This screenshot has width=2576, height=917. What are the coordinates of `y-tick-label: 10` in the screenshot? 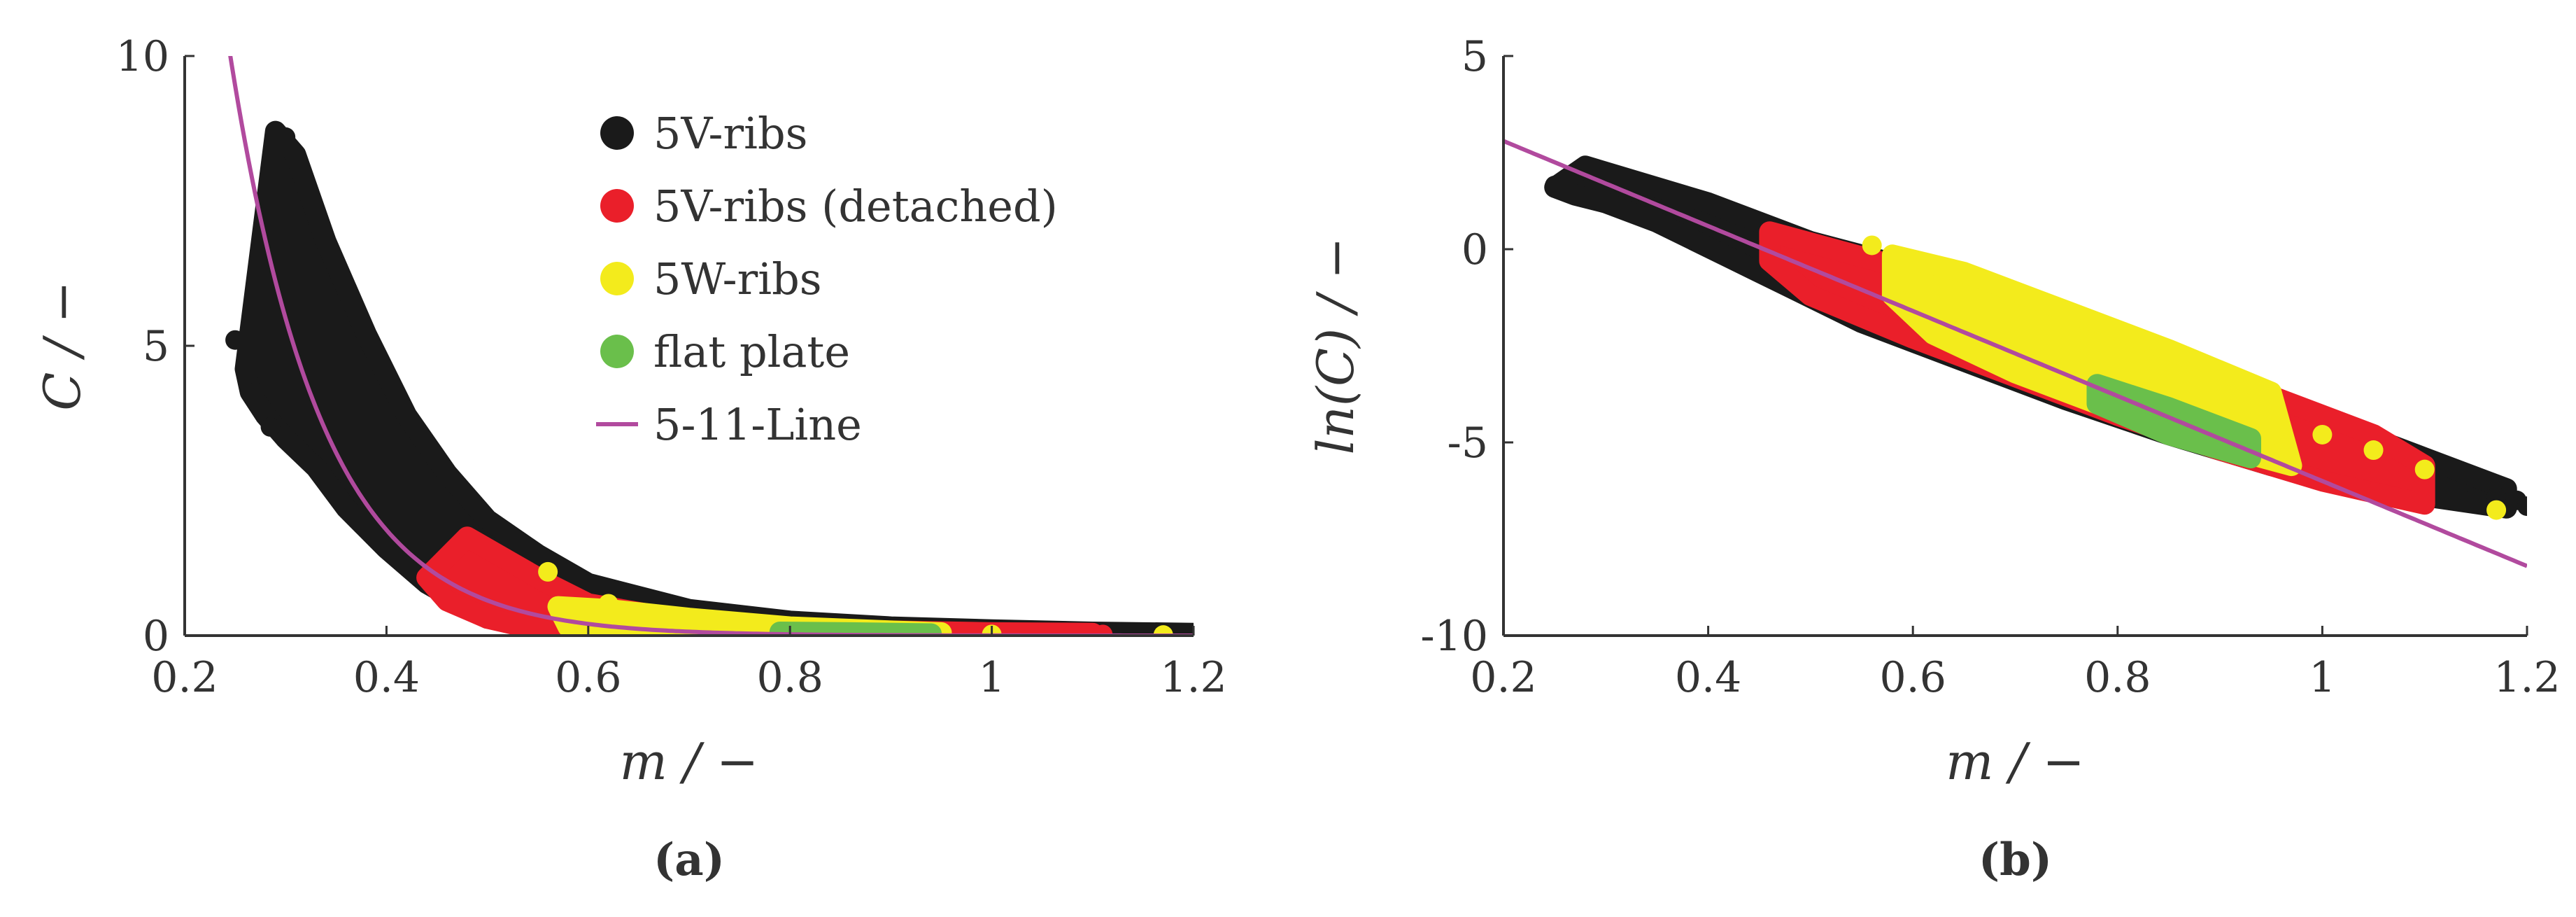 It's located at (142, 56).